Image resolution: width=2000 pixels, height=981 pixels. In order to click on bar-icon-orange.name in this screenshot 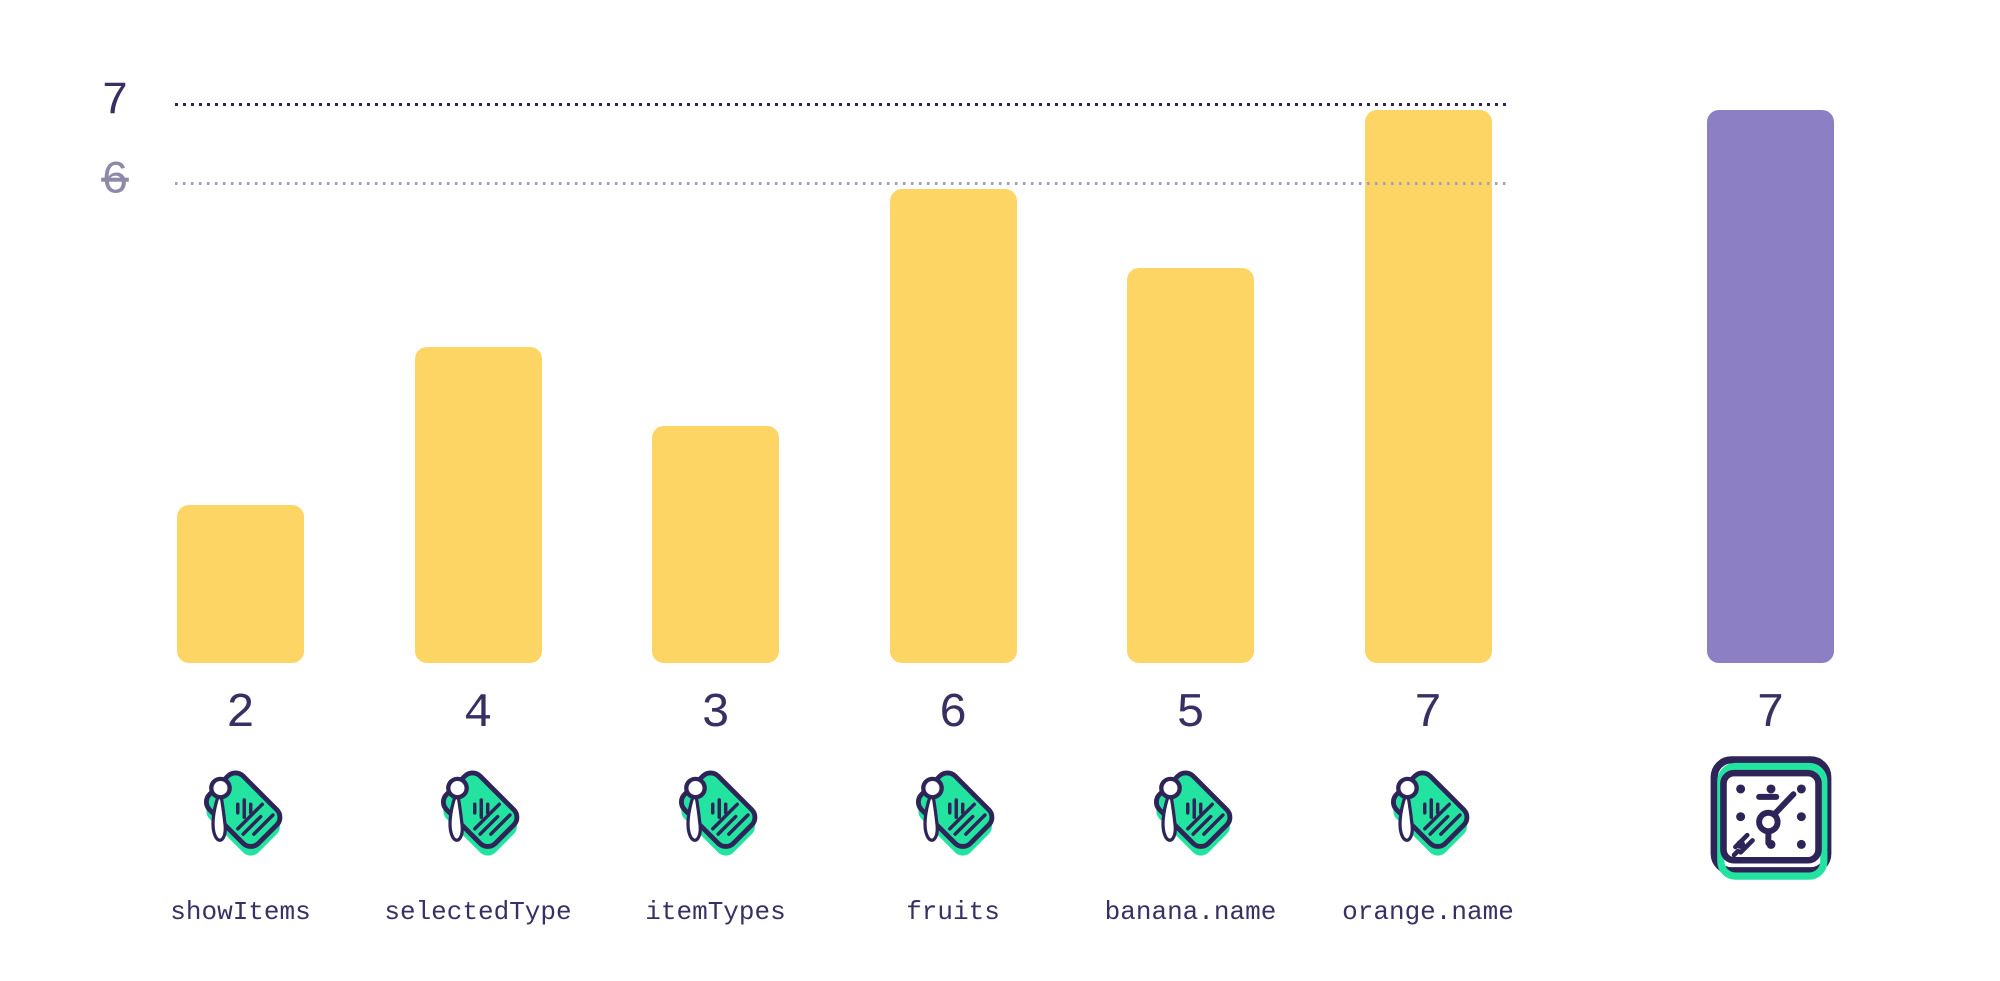, I will do `click(1428, 814)`.